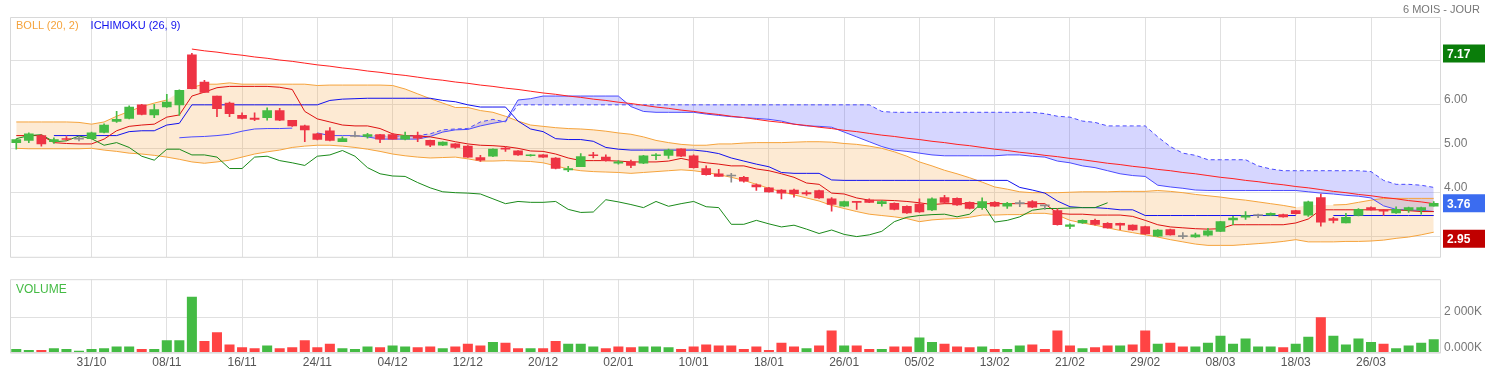  Describe the element at coordinates (468, 362) in the screenshot. I see `x-tick-label: 12/12` at that location.